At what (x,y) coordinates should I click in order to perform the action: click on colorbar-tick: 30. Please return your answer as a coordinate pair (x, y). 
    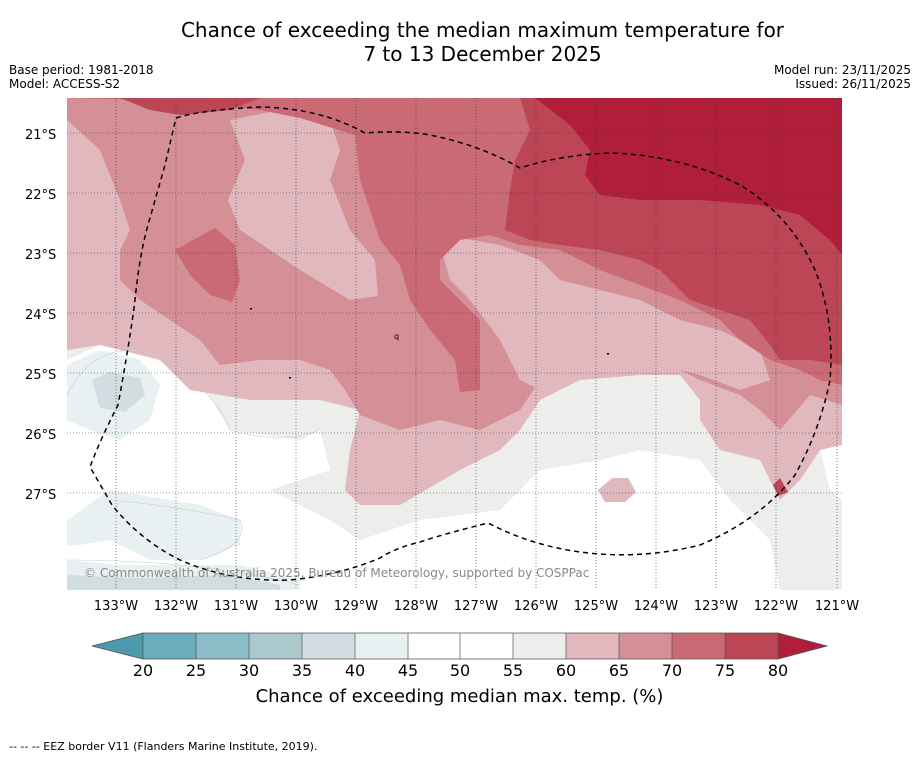
    Looking at the image, I should click on (249, 670).